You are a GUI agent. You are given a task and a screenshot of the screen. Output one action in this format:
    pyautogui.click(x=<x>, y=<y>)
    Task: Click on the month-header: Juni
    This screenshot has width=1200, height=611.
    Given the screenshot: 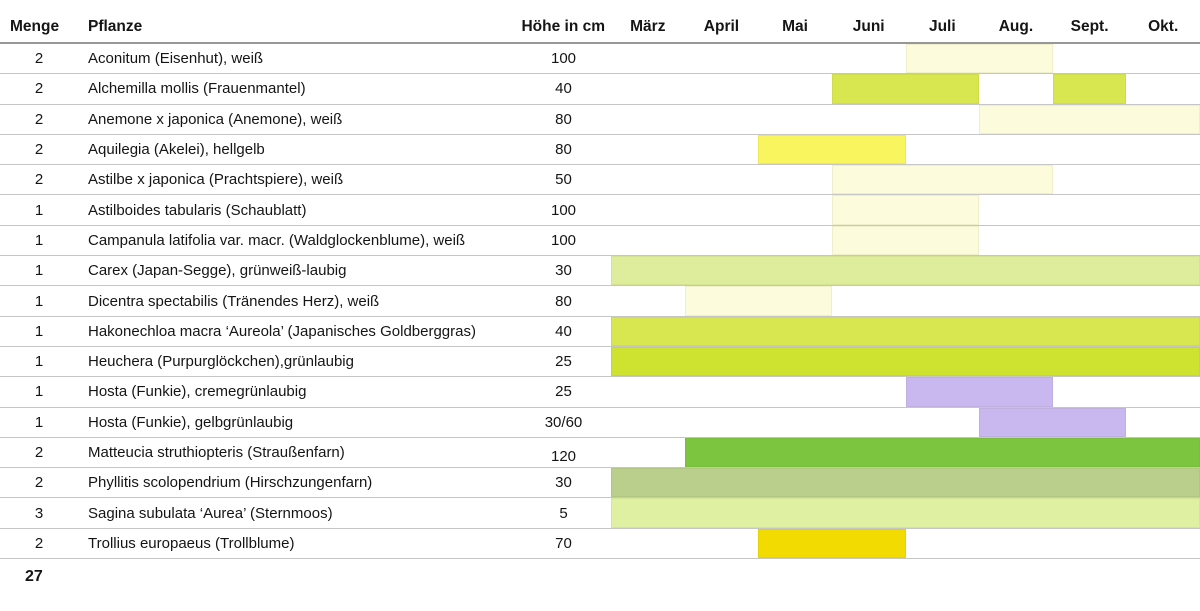 What is the action you would take?
    pyautogui.click(x=868, y=26)
    